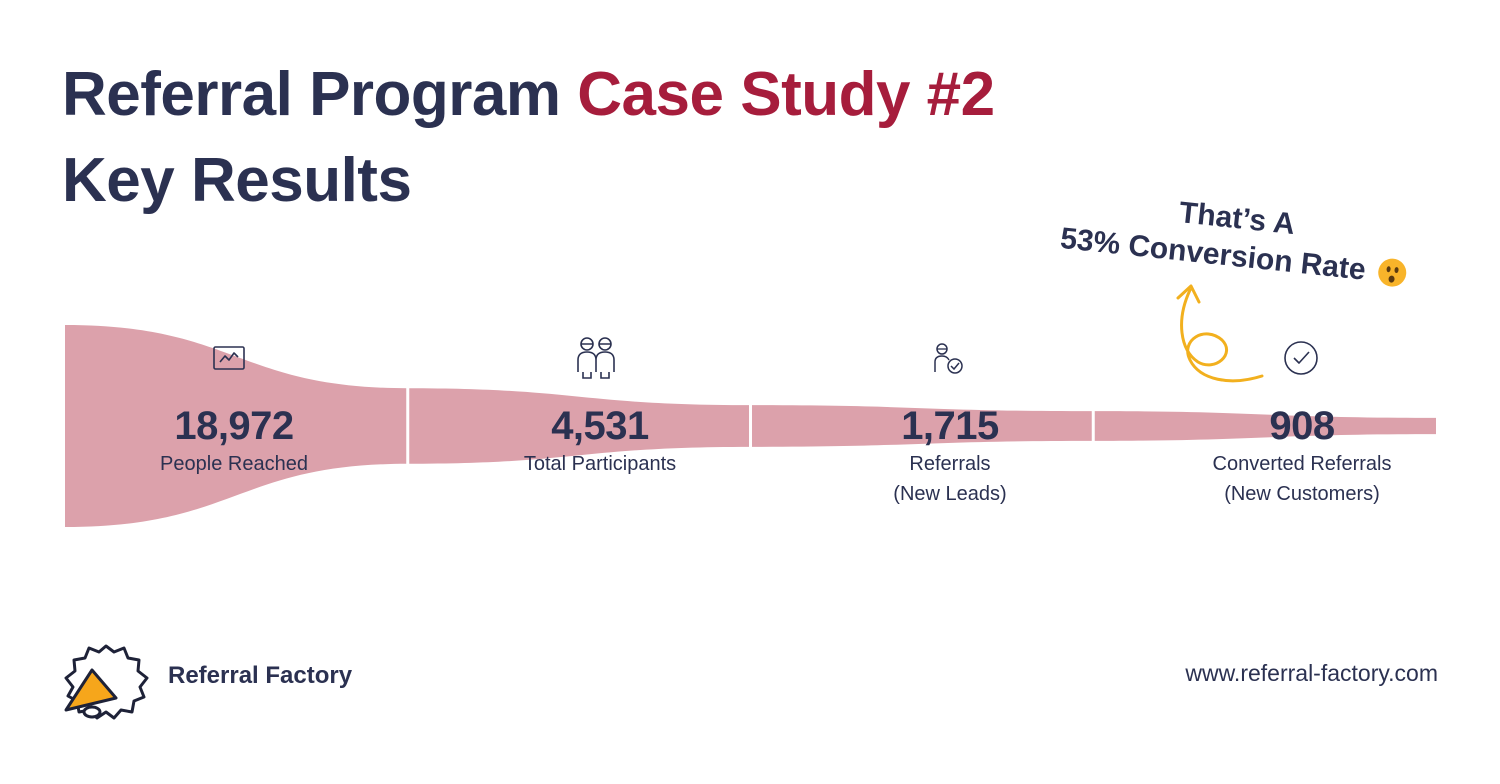  What do you see at coordinates (320, 94) in the screenshot?
I see `title-main: Referral Program` at bounding box center [320, 94].